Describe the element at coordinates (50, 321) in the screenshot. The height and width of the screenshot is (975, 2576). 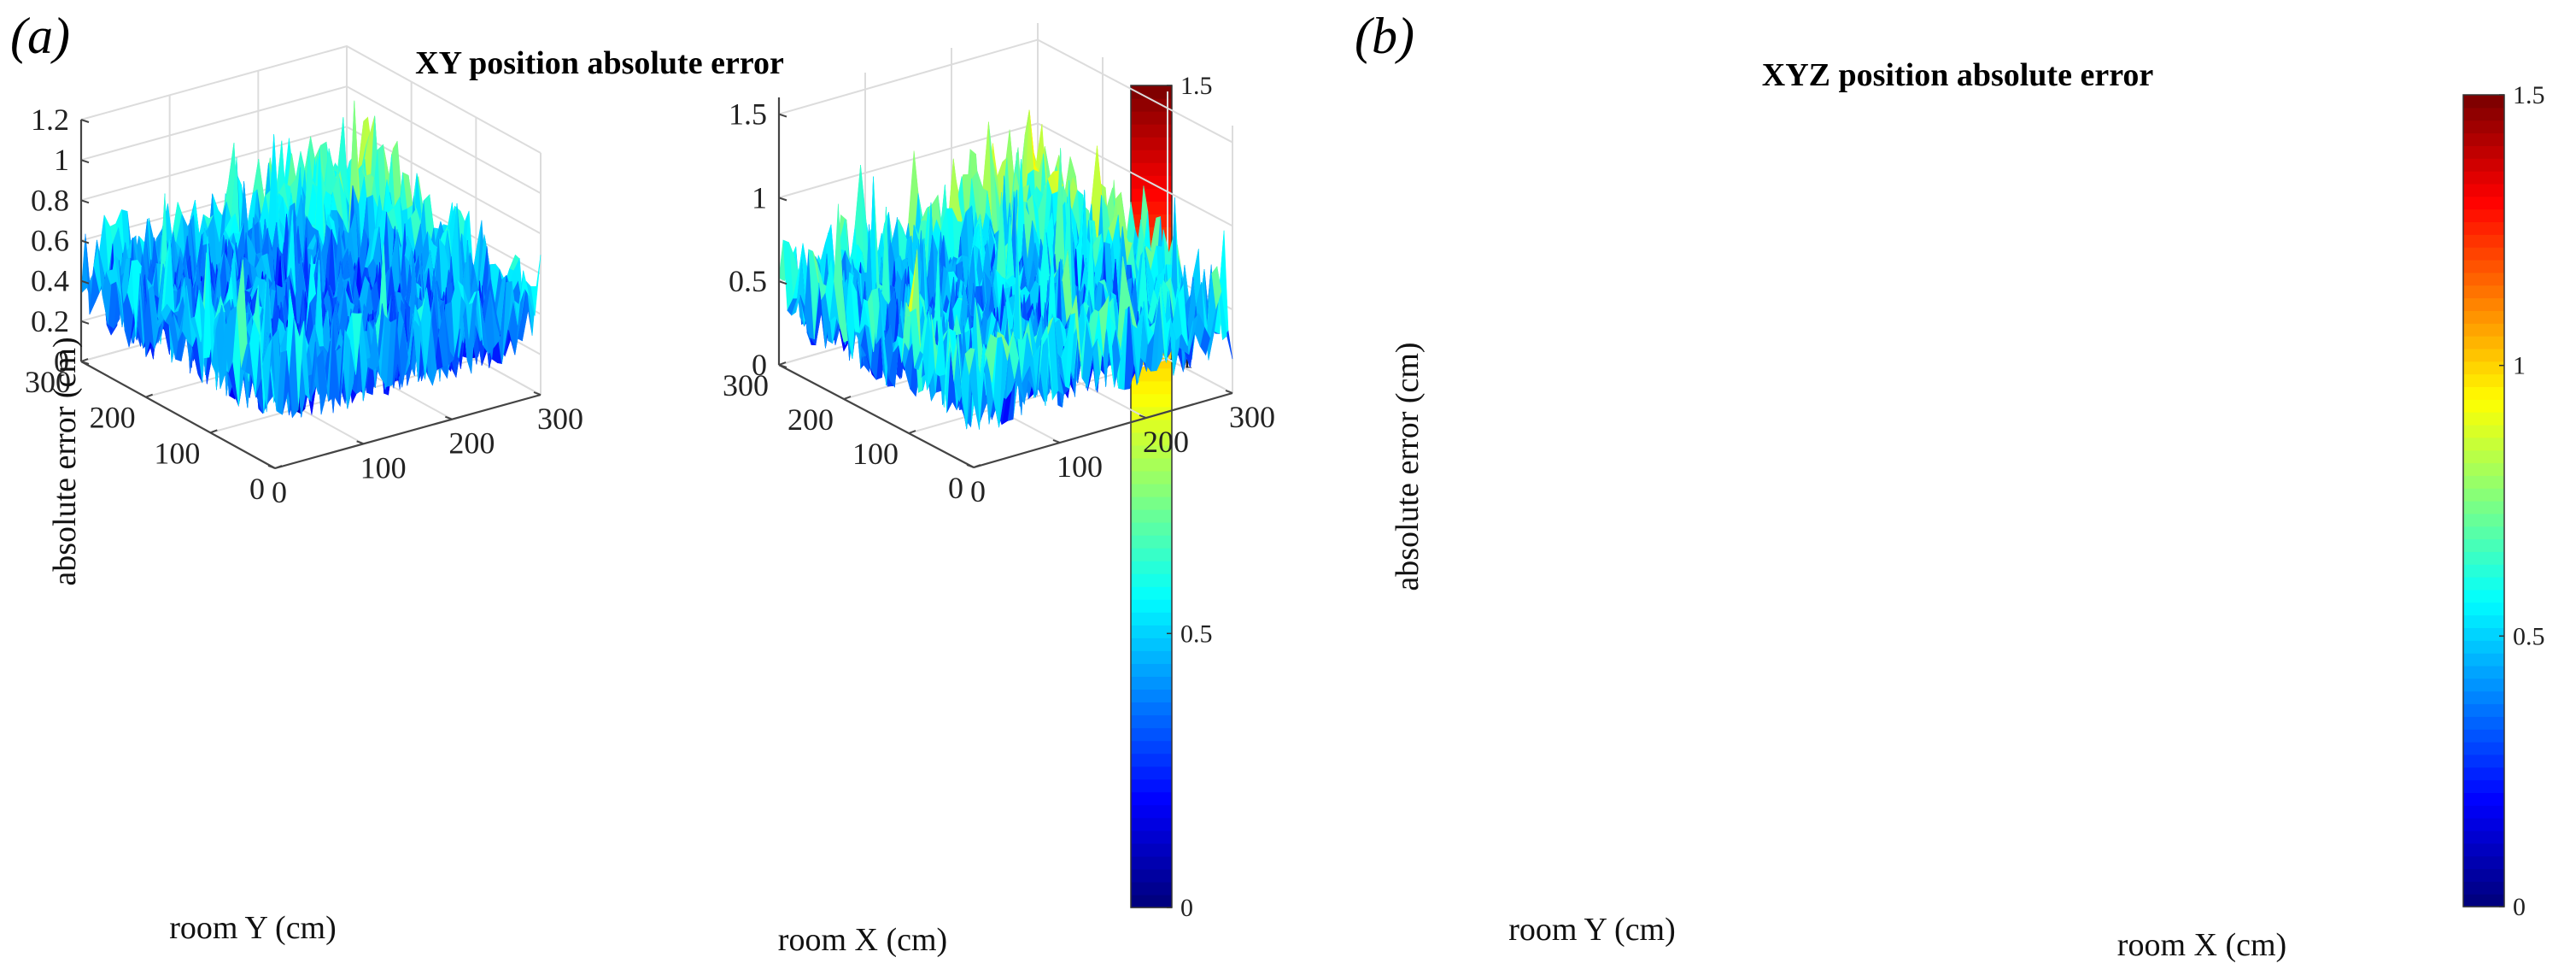
I see `z-tick-label: 0.2` at that location.